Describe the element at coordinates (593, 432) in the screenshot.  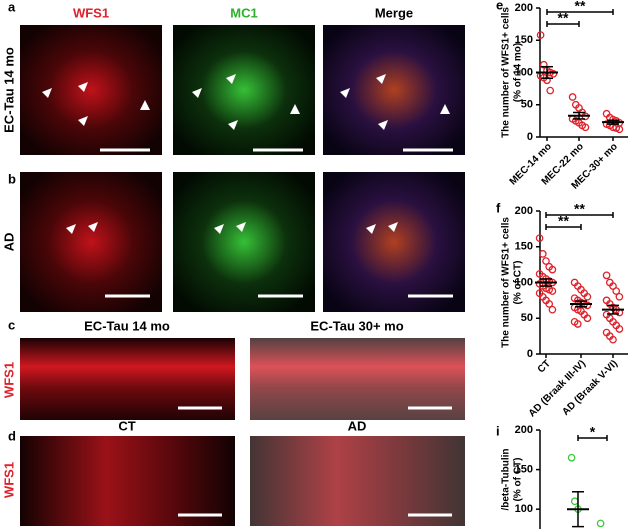
I see `significance-label: *` at that location.